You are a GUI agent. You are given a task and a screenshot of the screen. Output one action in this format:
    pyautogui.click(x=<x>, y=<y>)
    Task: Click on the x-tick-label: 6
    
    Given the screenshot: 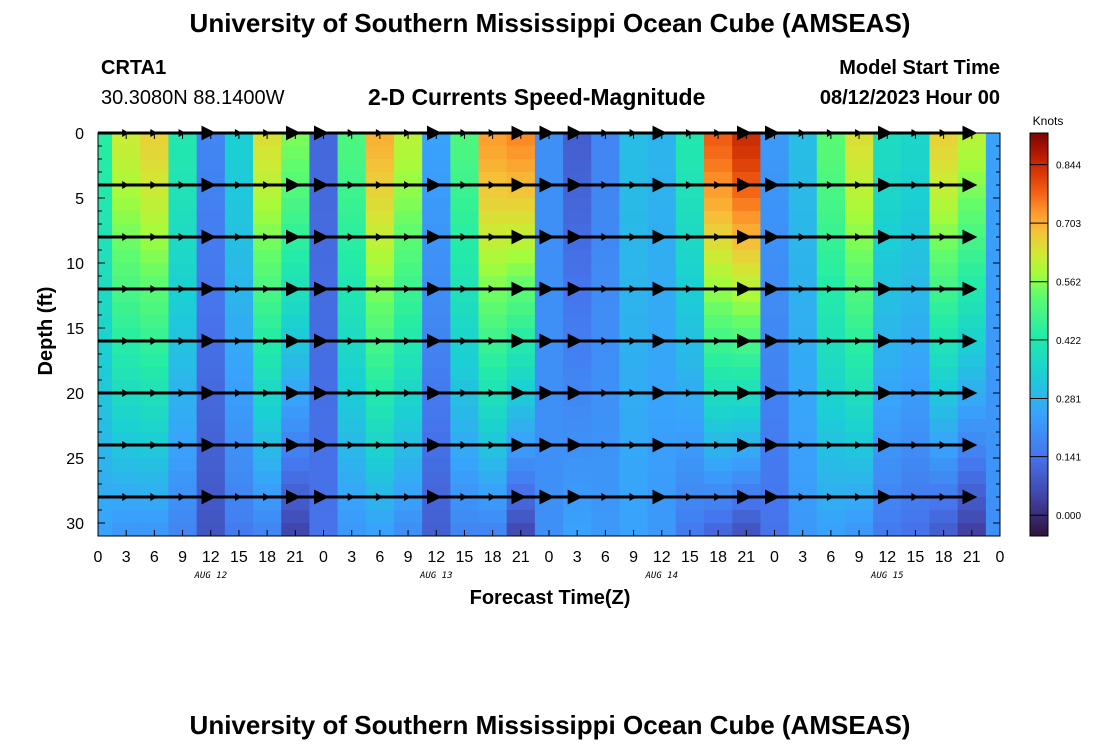 What is the action you would take?
    pyautogui.click(x=154, y=557)
    